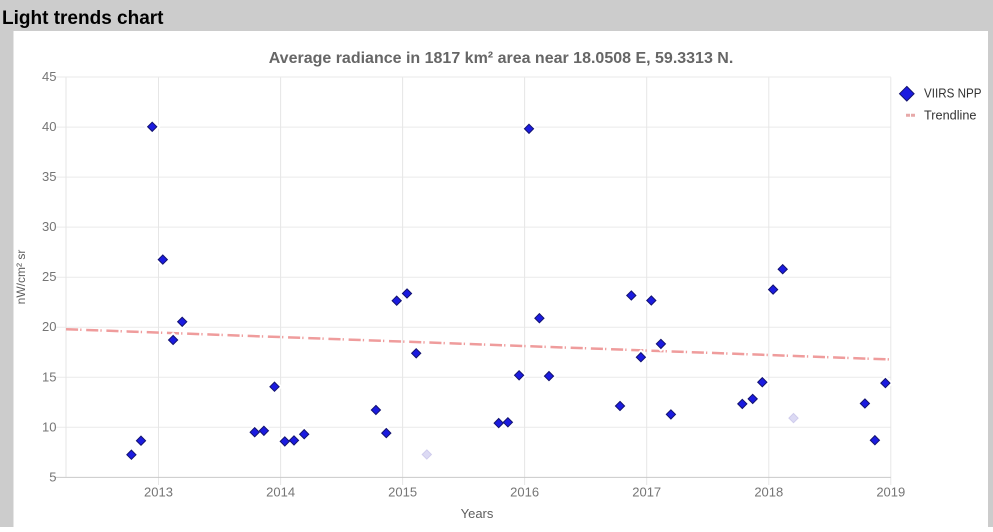 Image resolution: width=993 pixels, height=532 pixels. I want to click on svg-text: 2017, so click(646, 492).